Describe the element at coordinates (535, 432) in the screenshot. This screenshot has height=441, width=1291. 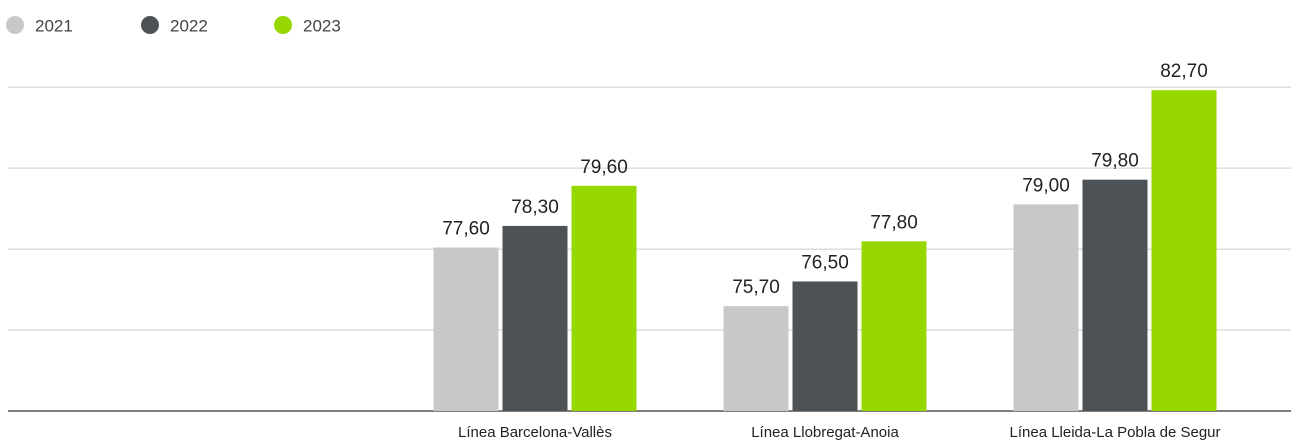
I see `x-tick-label: Línea Barcelona-Vallès` at that location.